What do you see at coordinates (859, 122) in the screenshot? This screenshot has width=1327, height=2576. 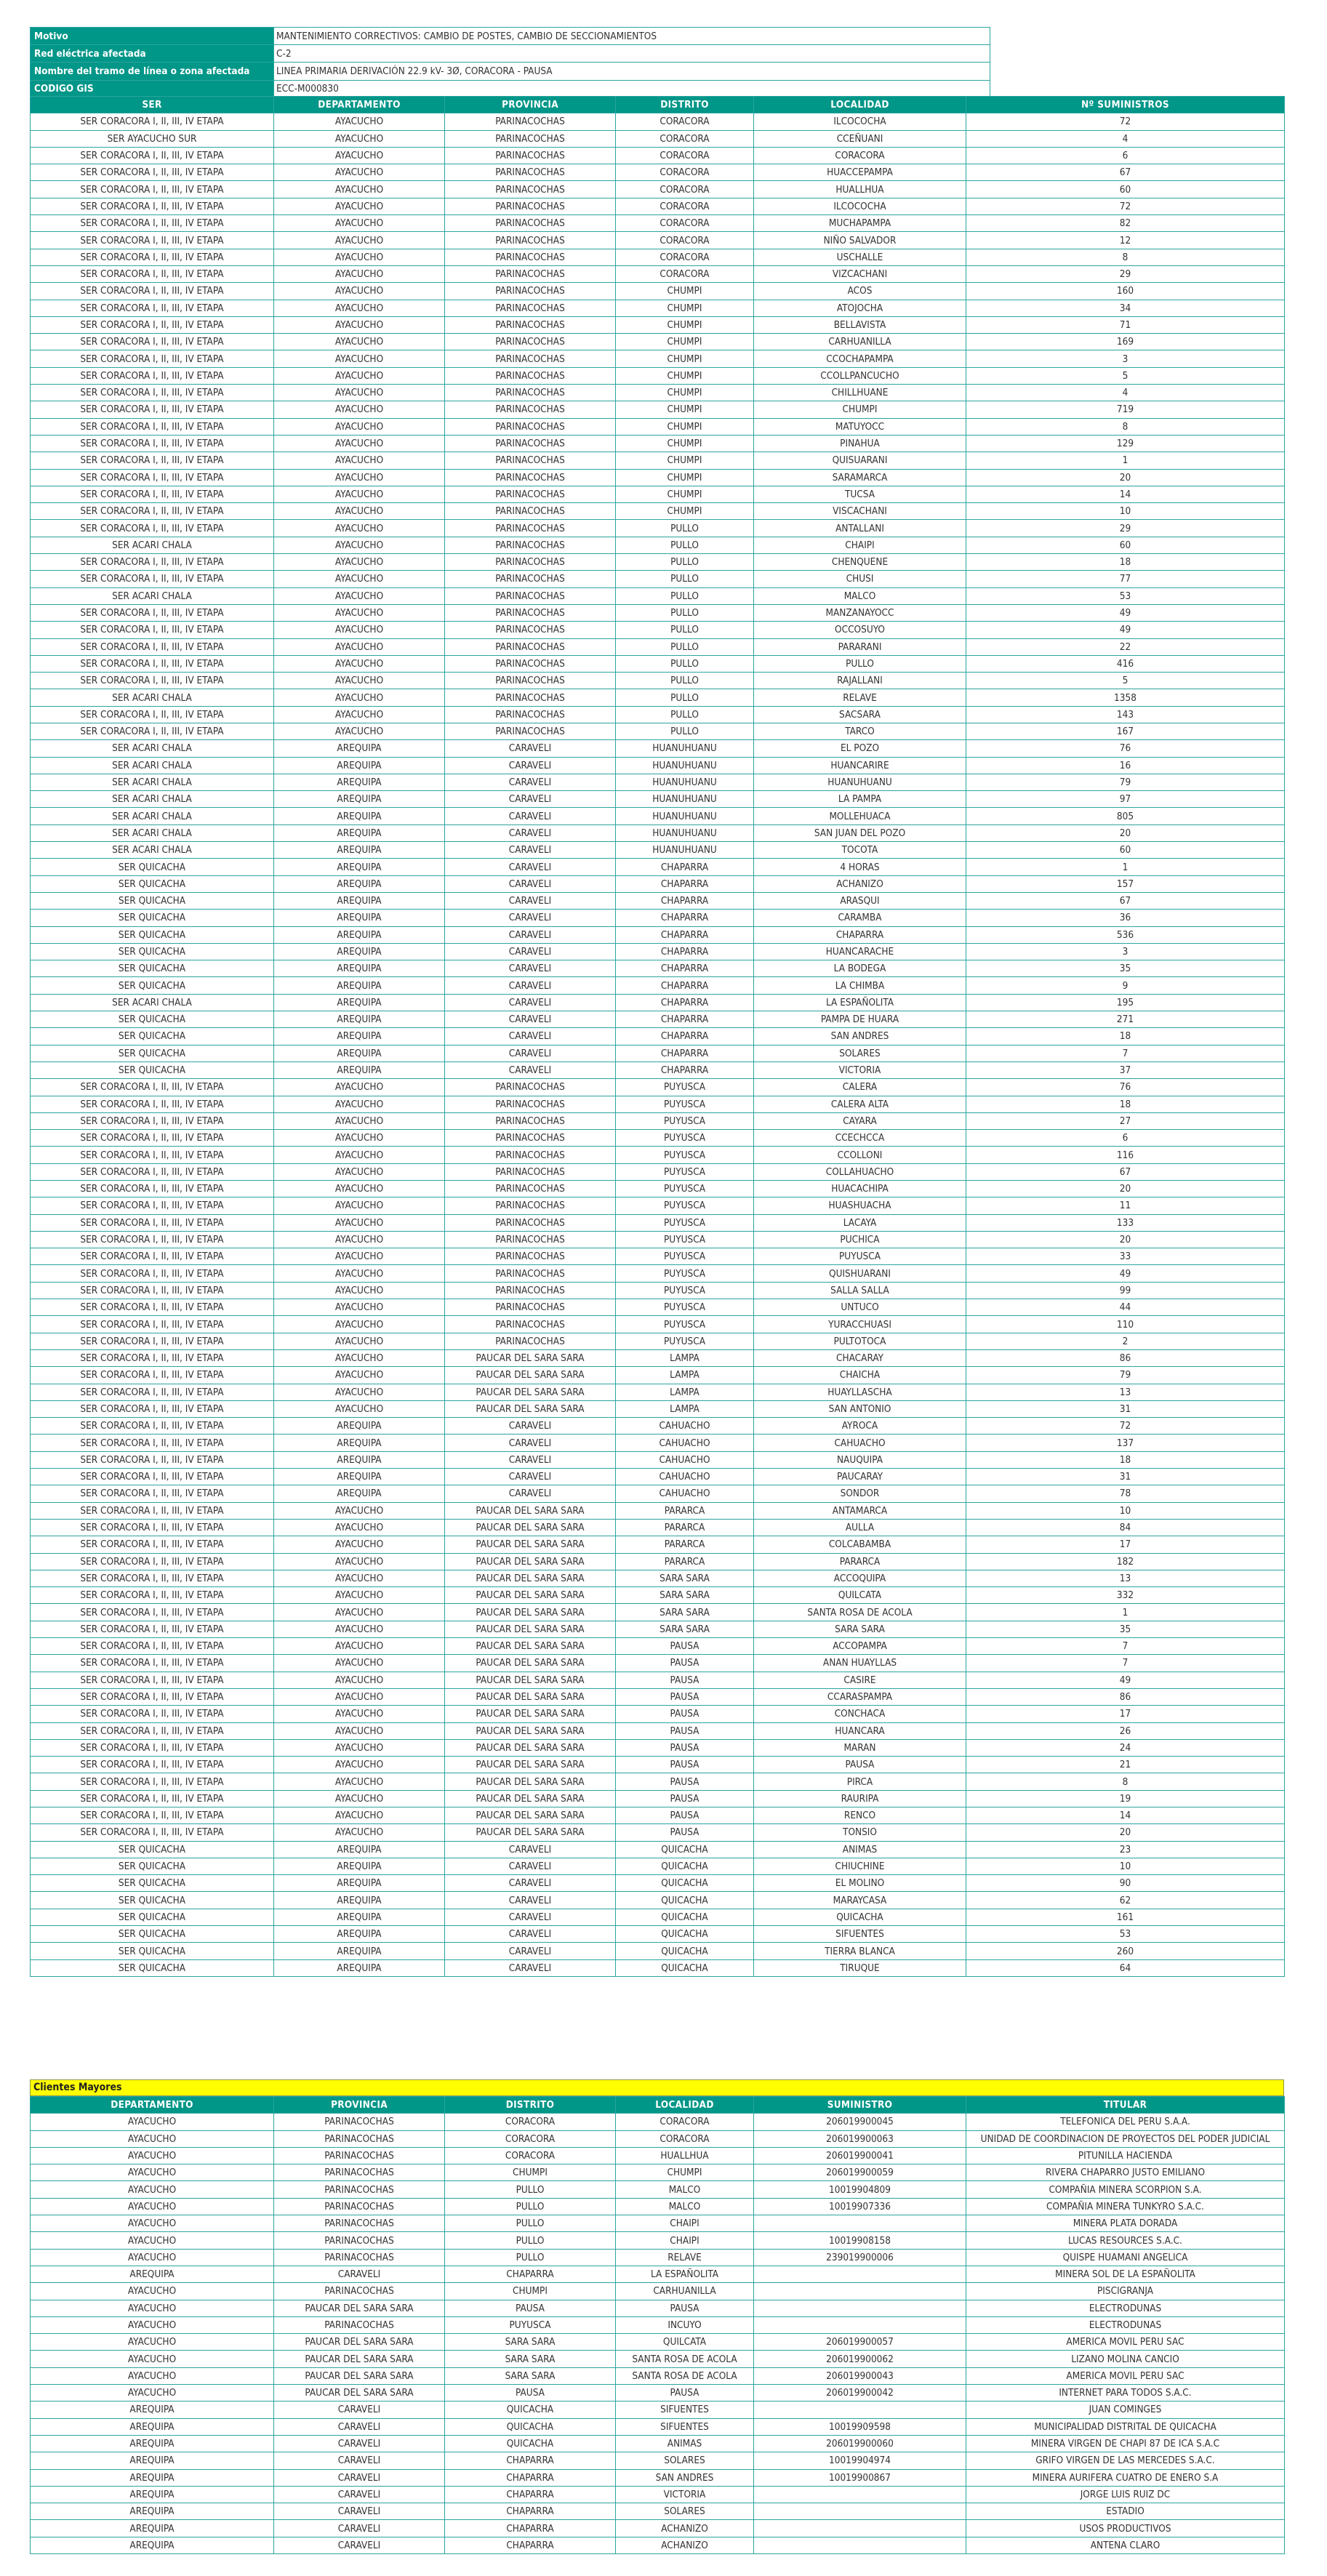 I see `table-cell: ILCOCOCHA` at bounding box center [859, 122].